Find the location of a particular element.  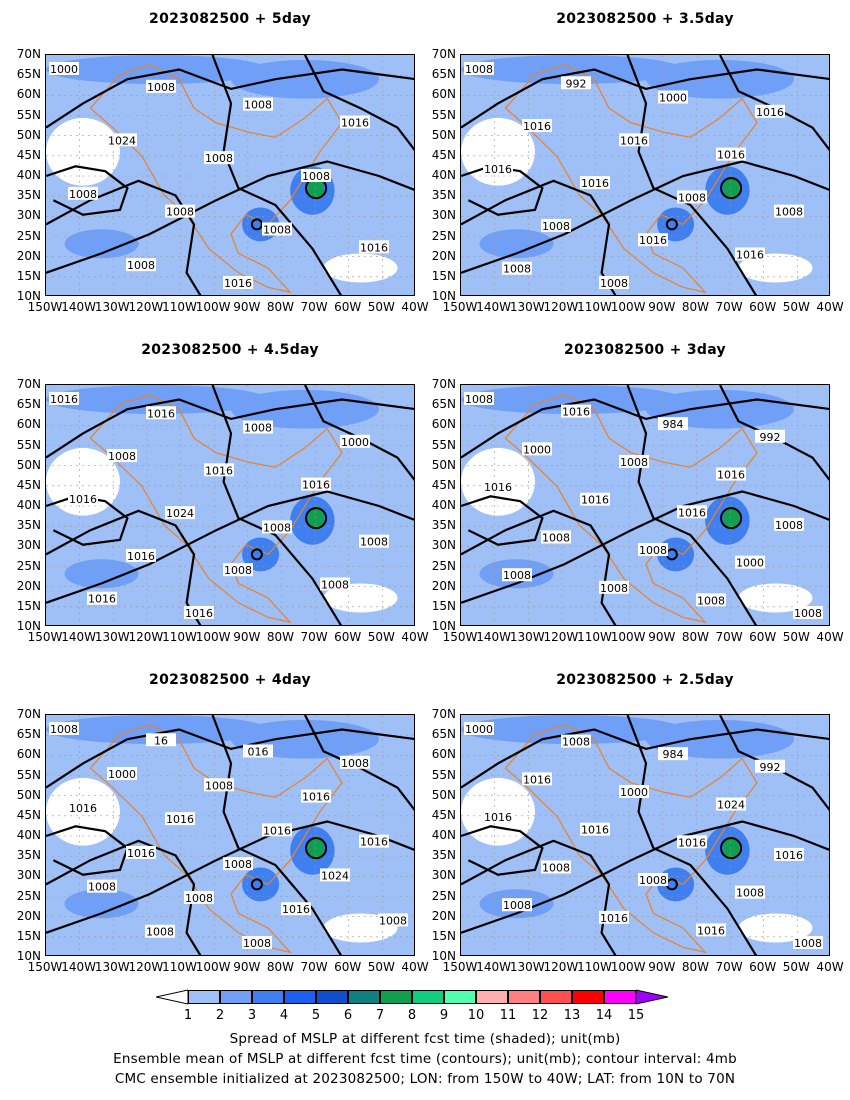

lon-axis-label: 50W is located at coordinates (381, 967).